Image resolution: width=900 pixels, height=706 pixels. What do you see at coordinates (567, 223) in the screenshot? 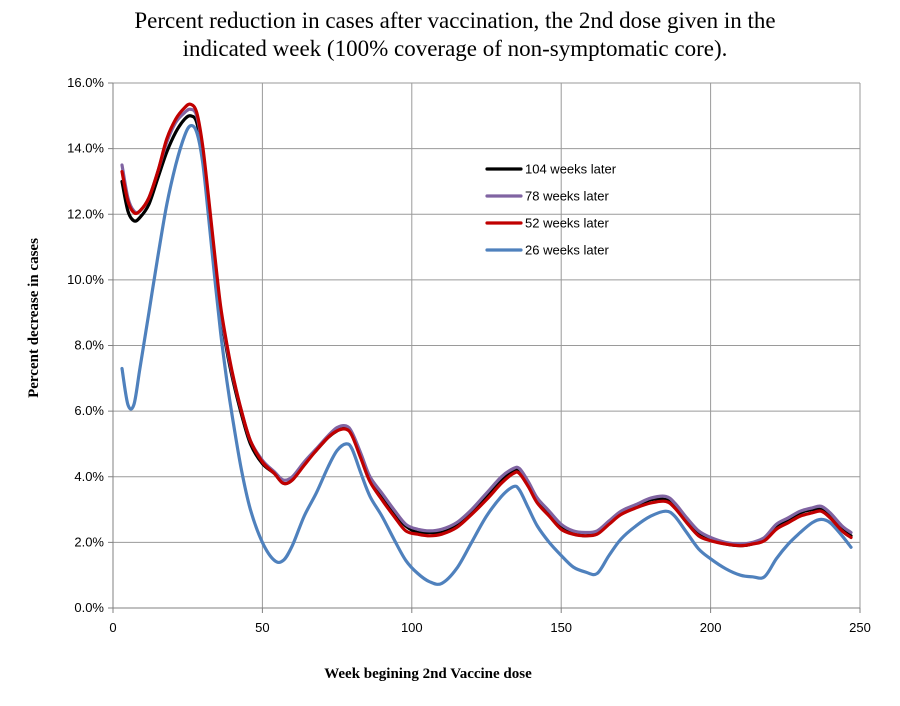
I see `legend-label: 52 weeks later` at bounding box center [567, 223].